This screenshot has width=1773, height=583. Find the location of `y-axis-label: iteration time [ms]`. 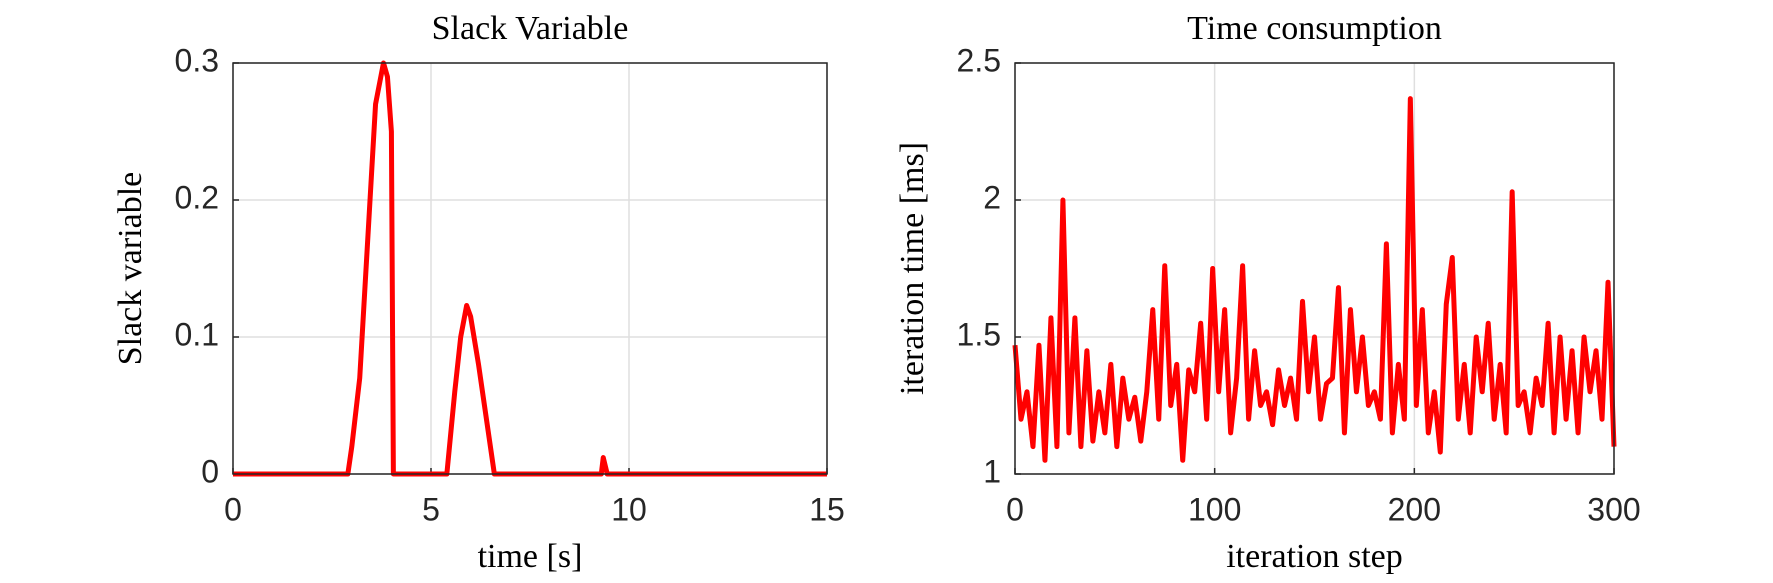

y-axis-label: iteration time [ms] is located at coordinates (912, 268).